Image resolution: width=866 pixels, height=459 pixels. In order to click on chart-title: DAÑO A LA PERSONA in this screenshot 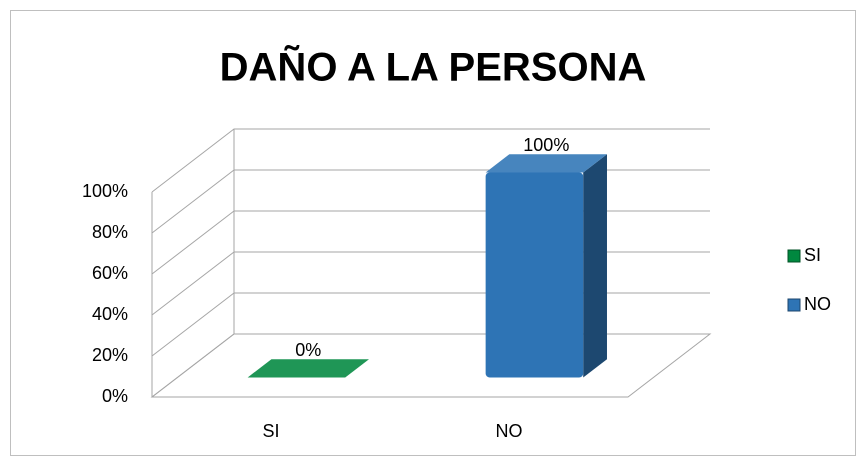, I will do `click(433, 67)`.